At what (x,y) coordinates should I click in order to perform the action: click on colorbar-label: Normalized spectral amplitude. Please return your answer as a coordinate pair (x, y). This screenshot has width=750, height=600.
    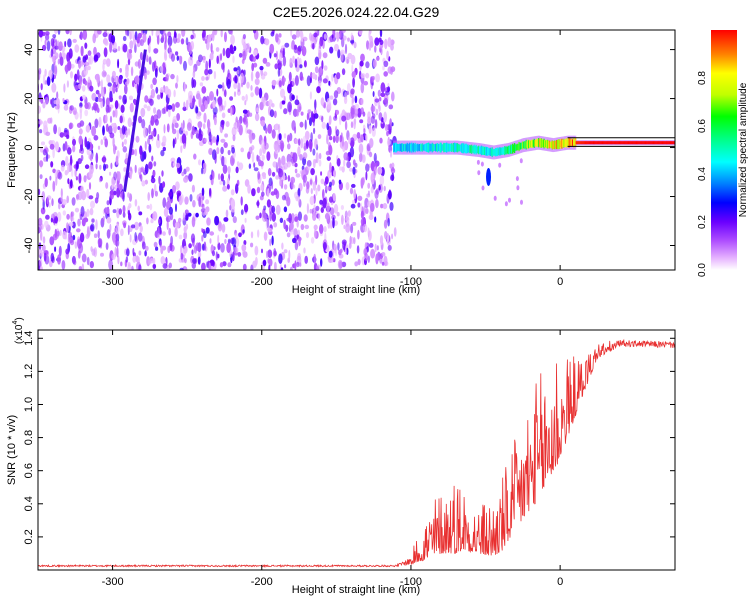
    Looking at the image, I should click on (743, 149).